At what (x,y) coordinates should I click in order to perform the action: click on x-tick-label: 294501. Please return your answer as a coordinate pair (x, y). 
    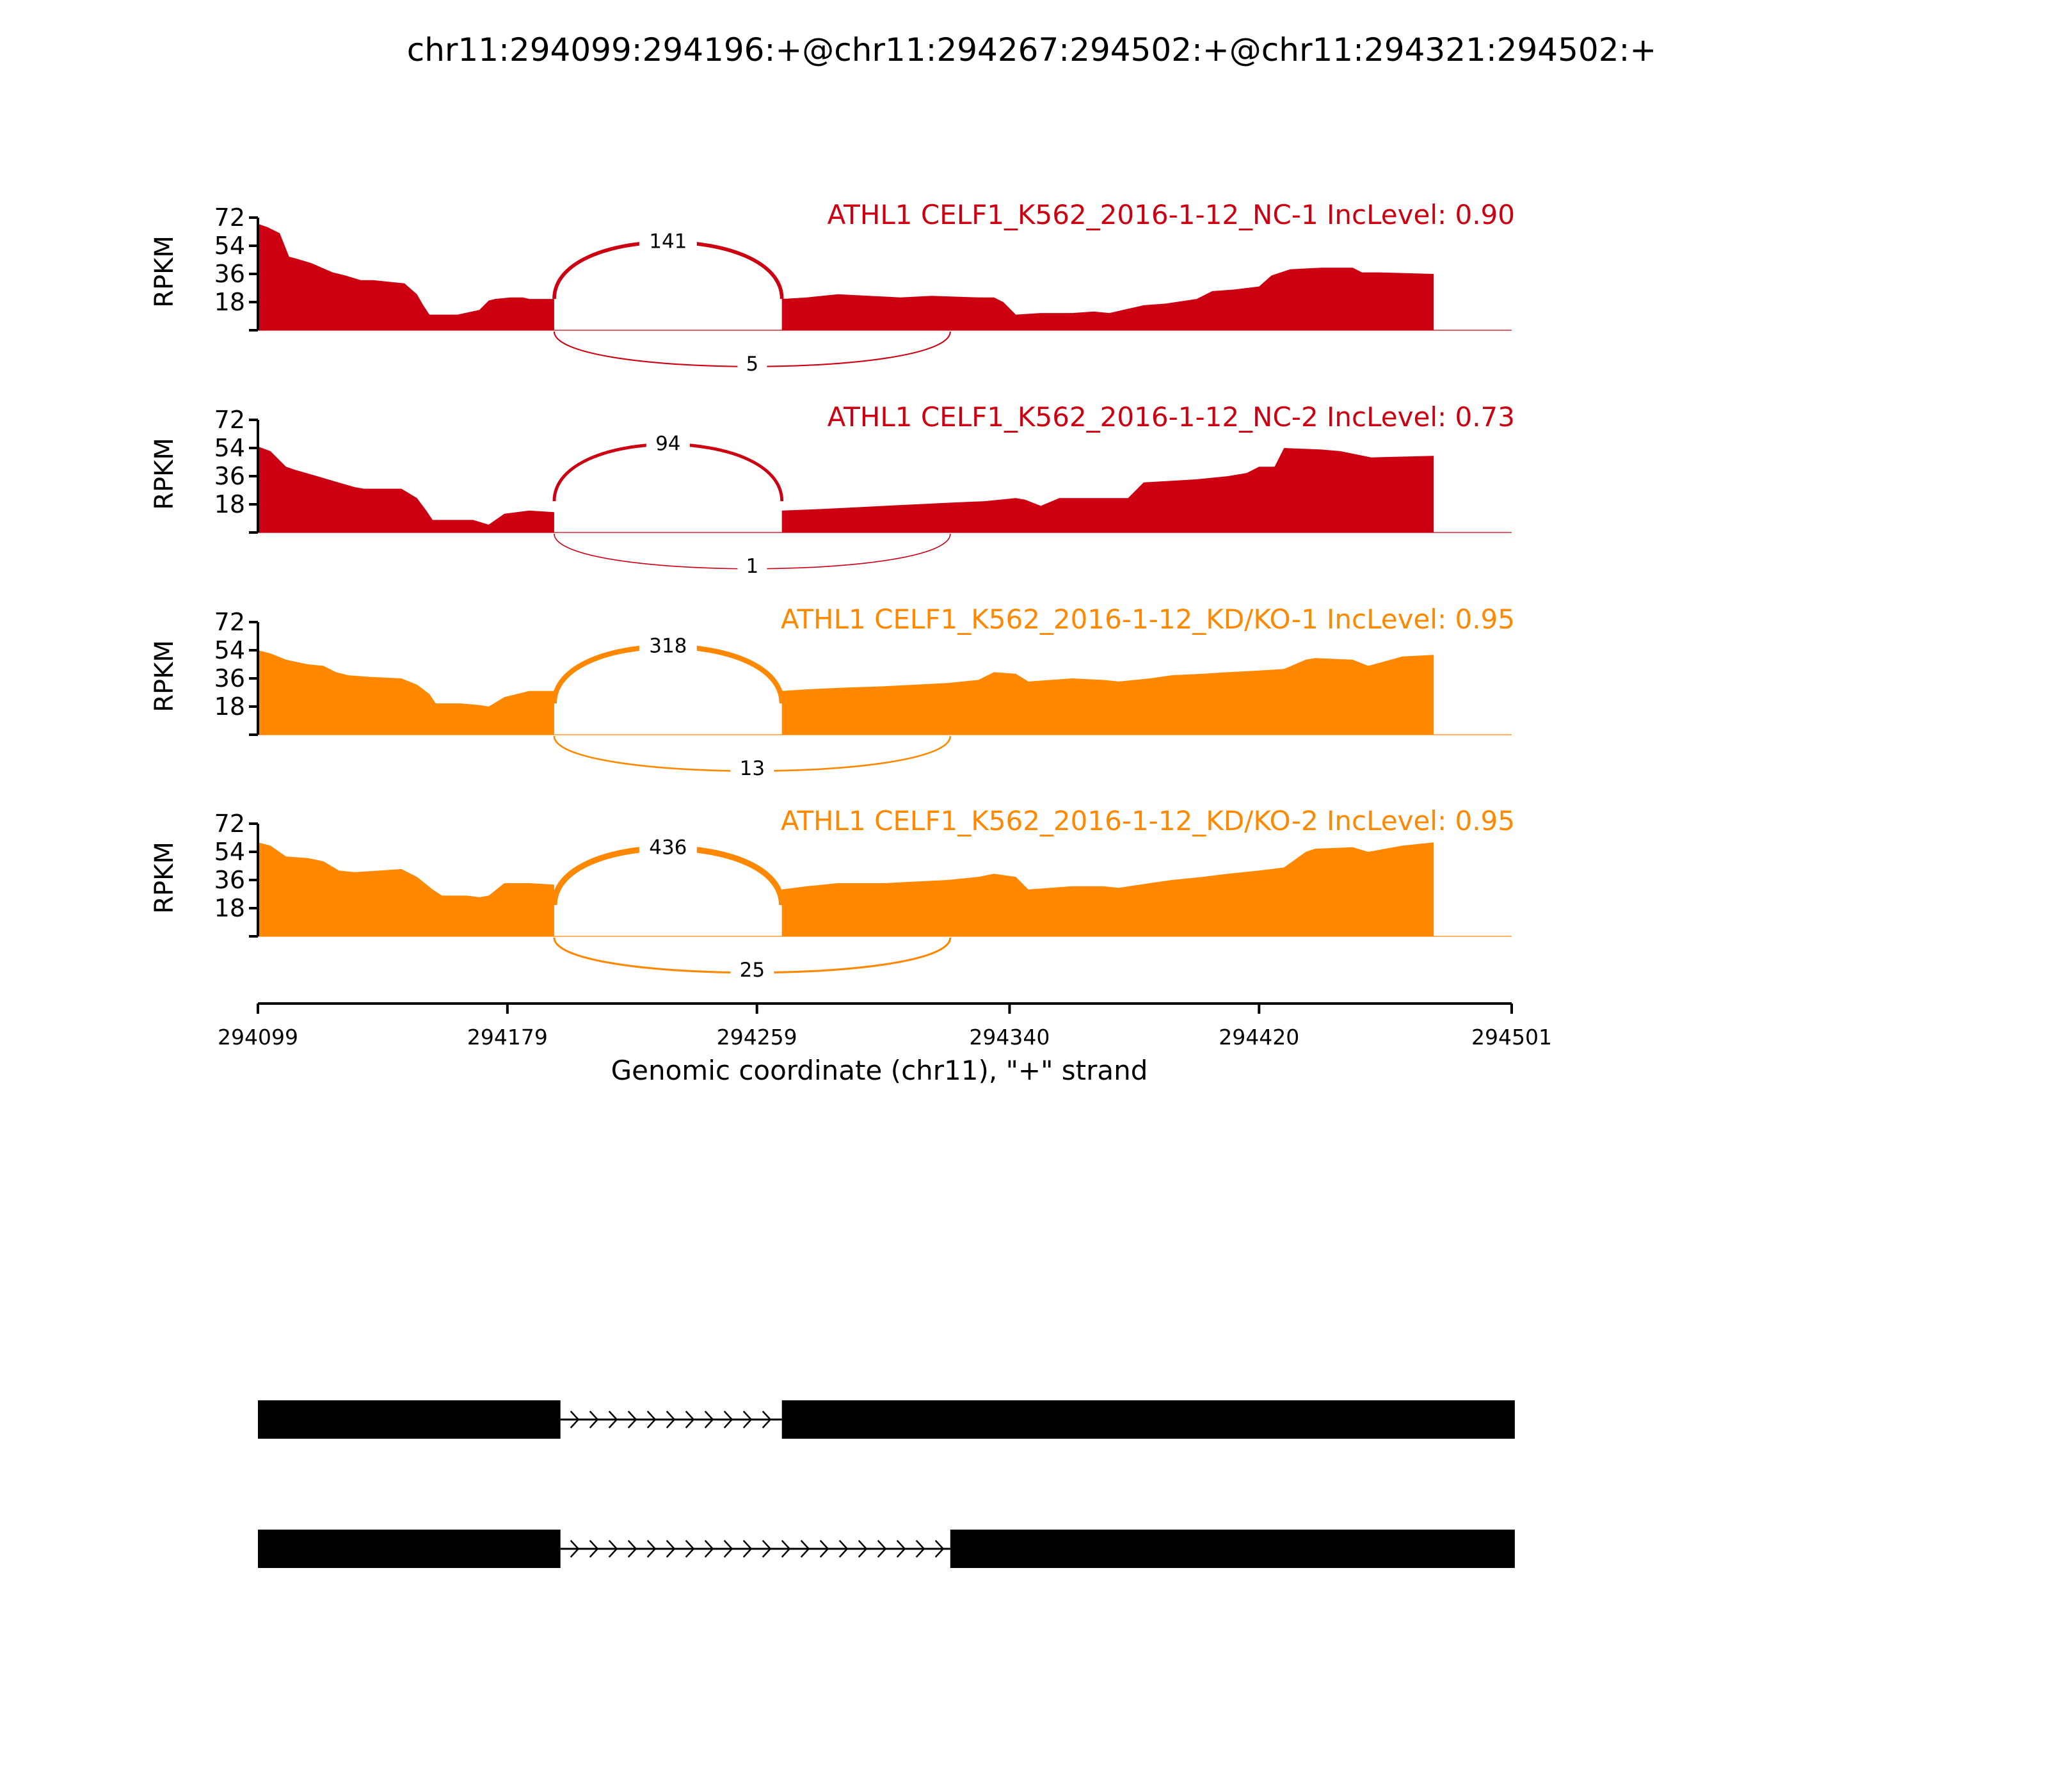
    Looking at the image, I should click on (1511, 1037).